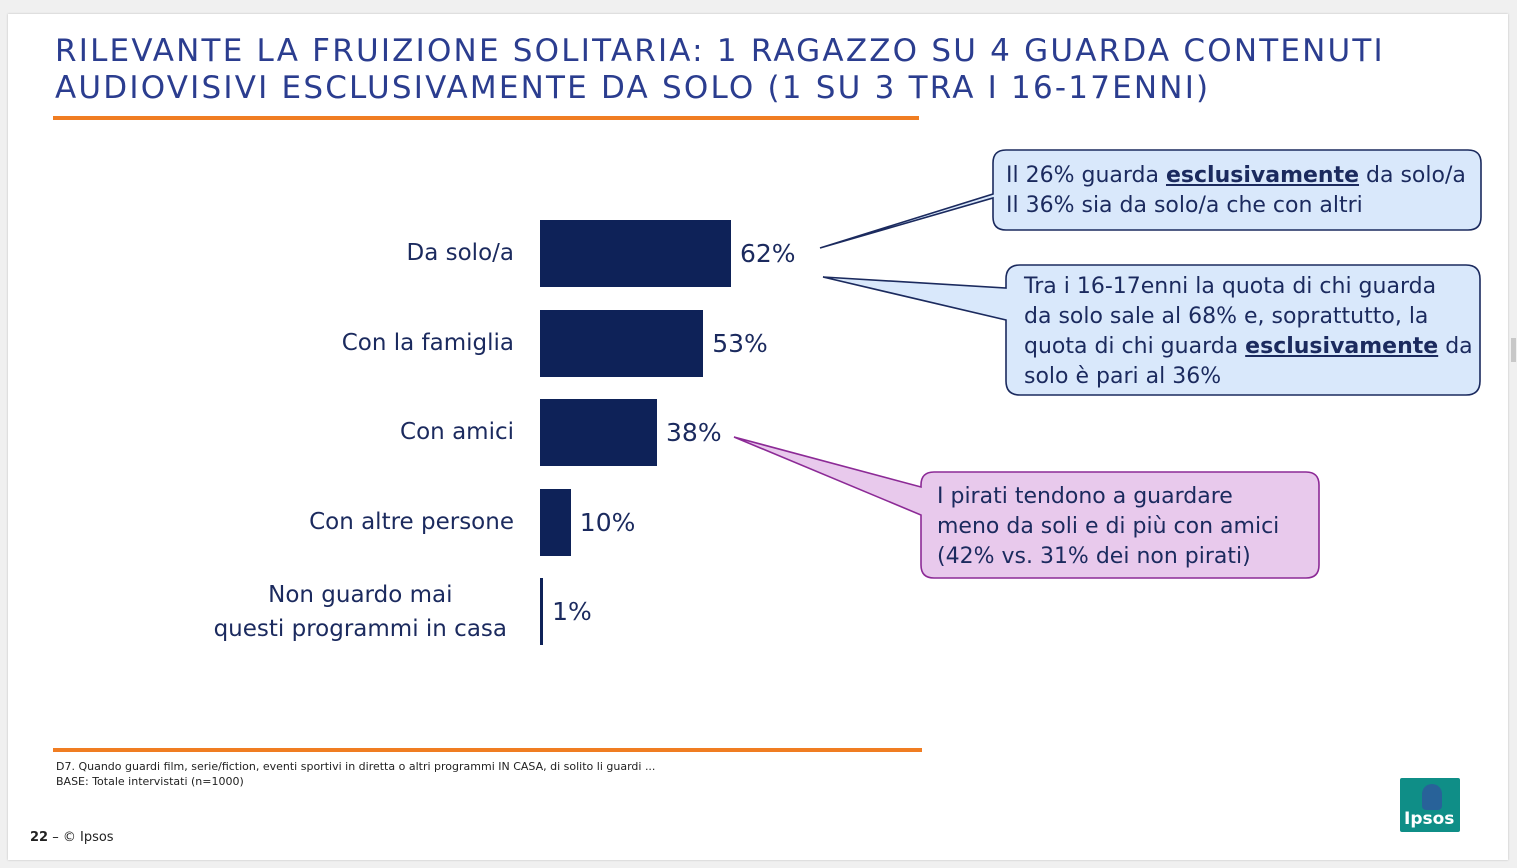  What do you see at coordinates (486, 118) in the screenshot?
I see `title-underline` at bounding box center [486, 118].